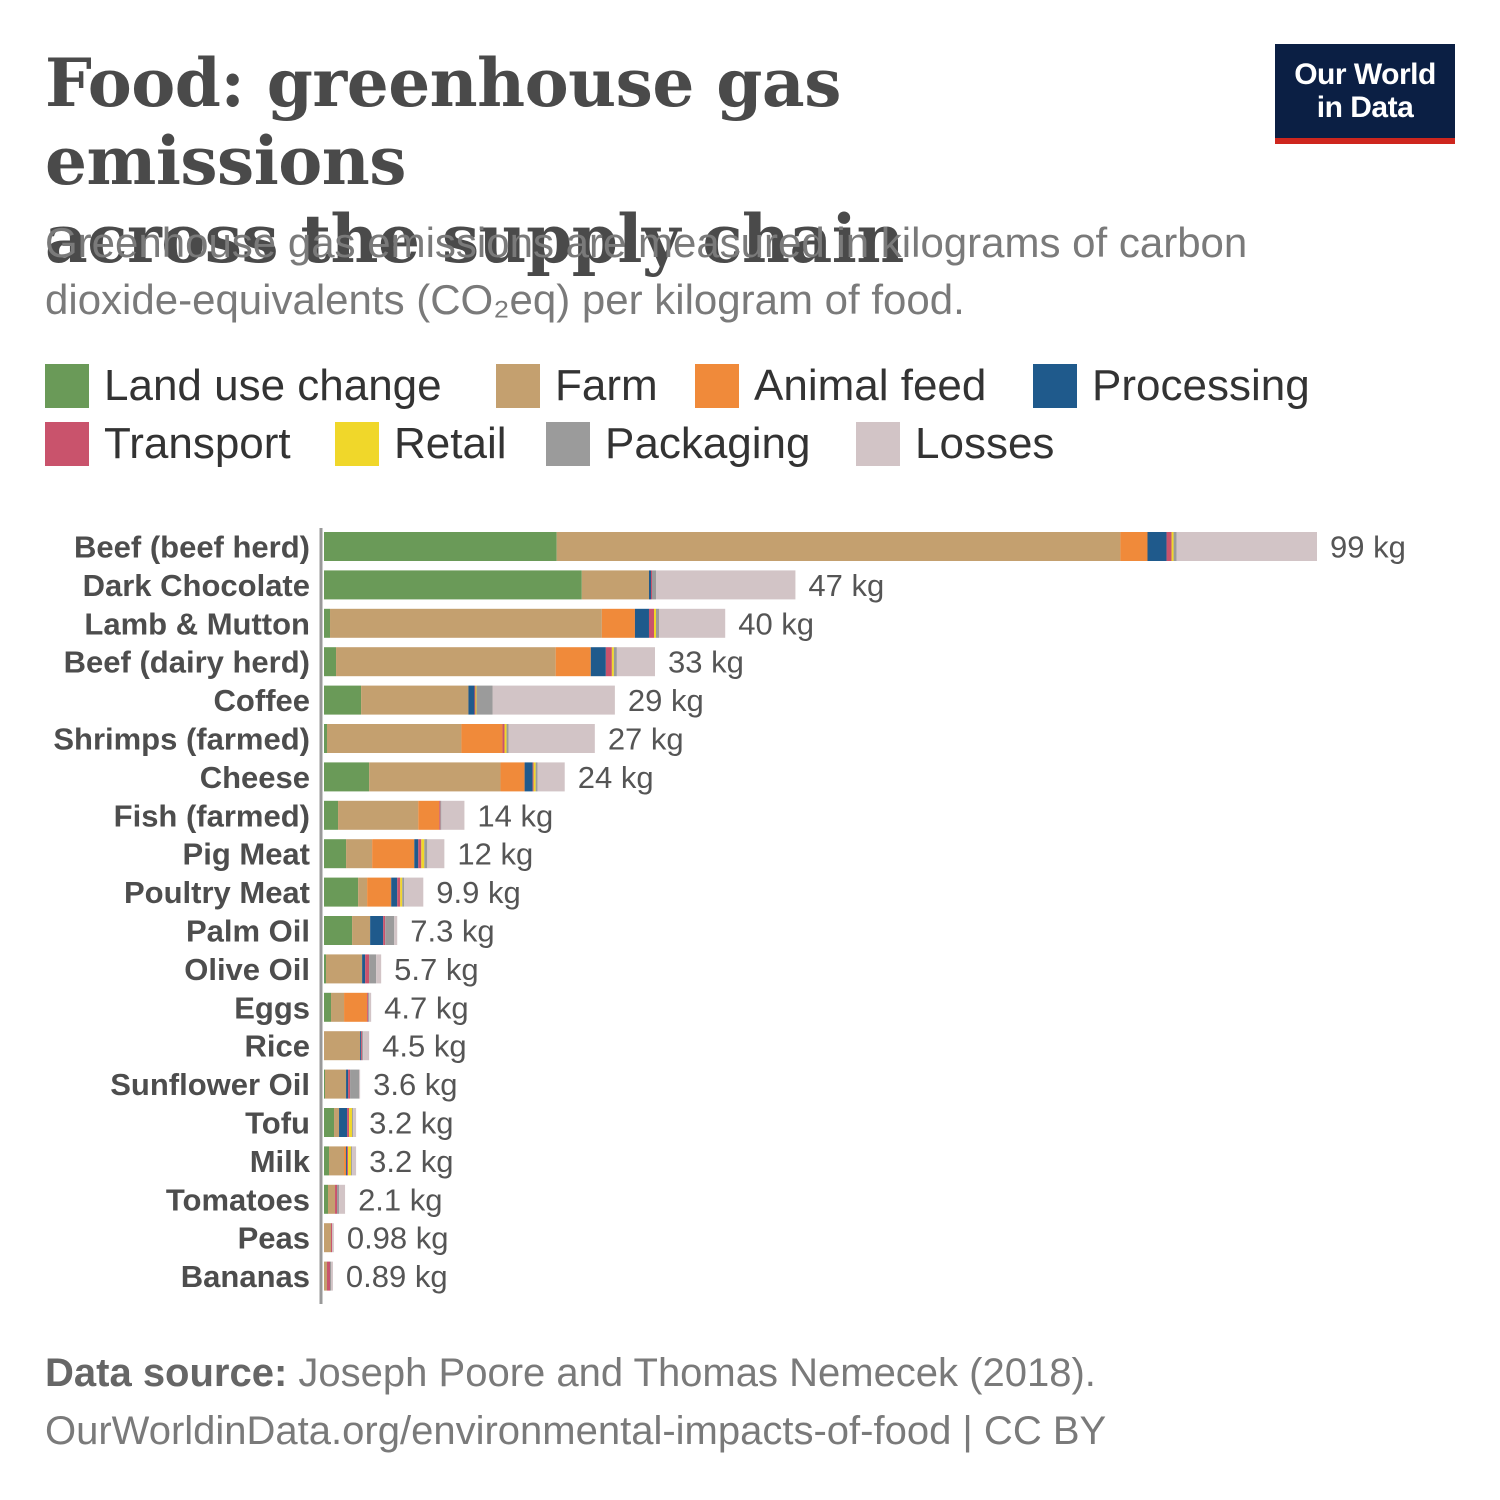  What do you see at coordinates (340, 931) in the screenshot?
I see `bar-row: Palm Oil 7.3 kg` at bounding box center [340, 931].